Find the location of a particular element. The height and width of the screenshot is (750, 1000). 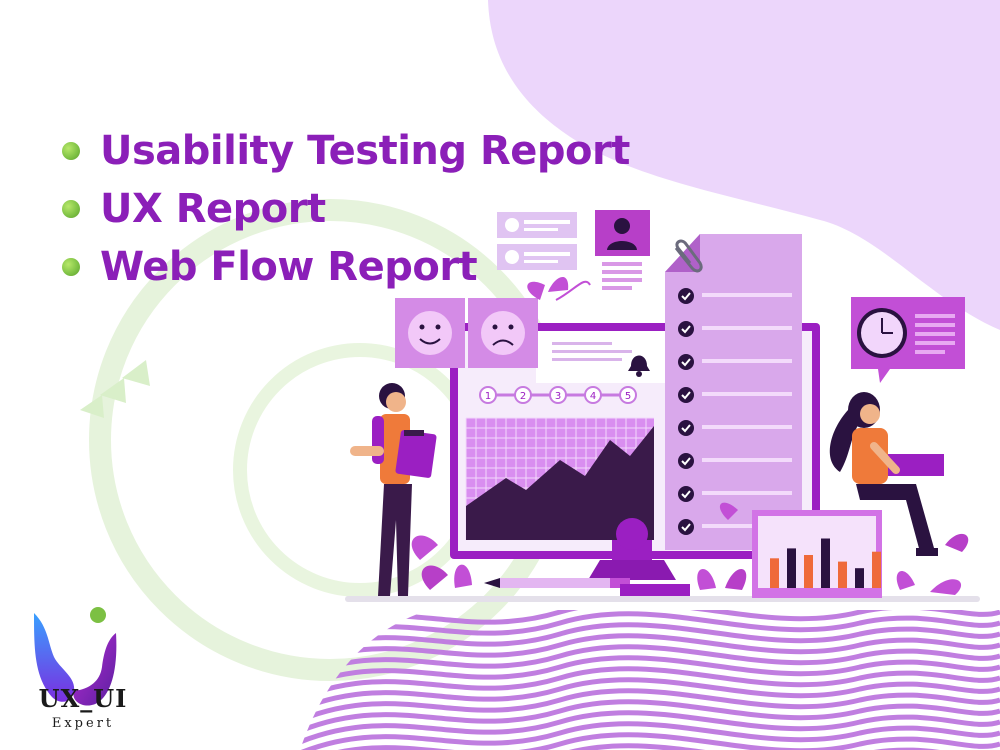

woman-figure is located at coordinates (886, 474).